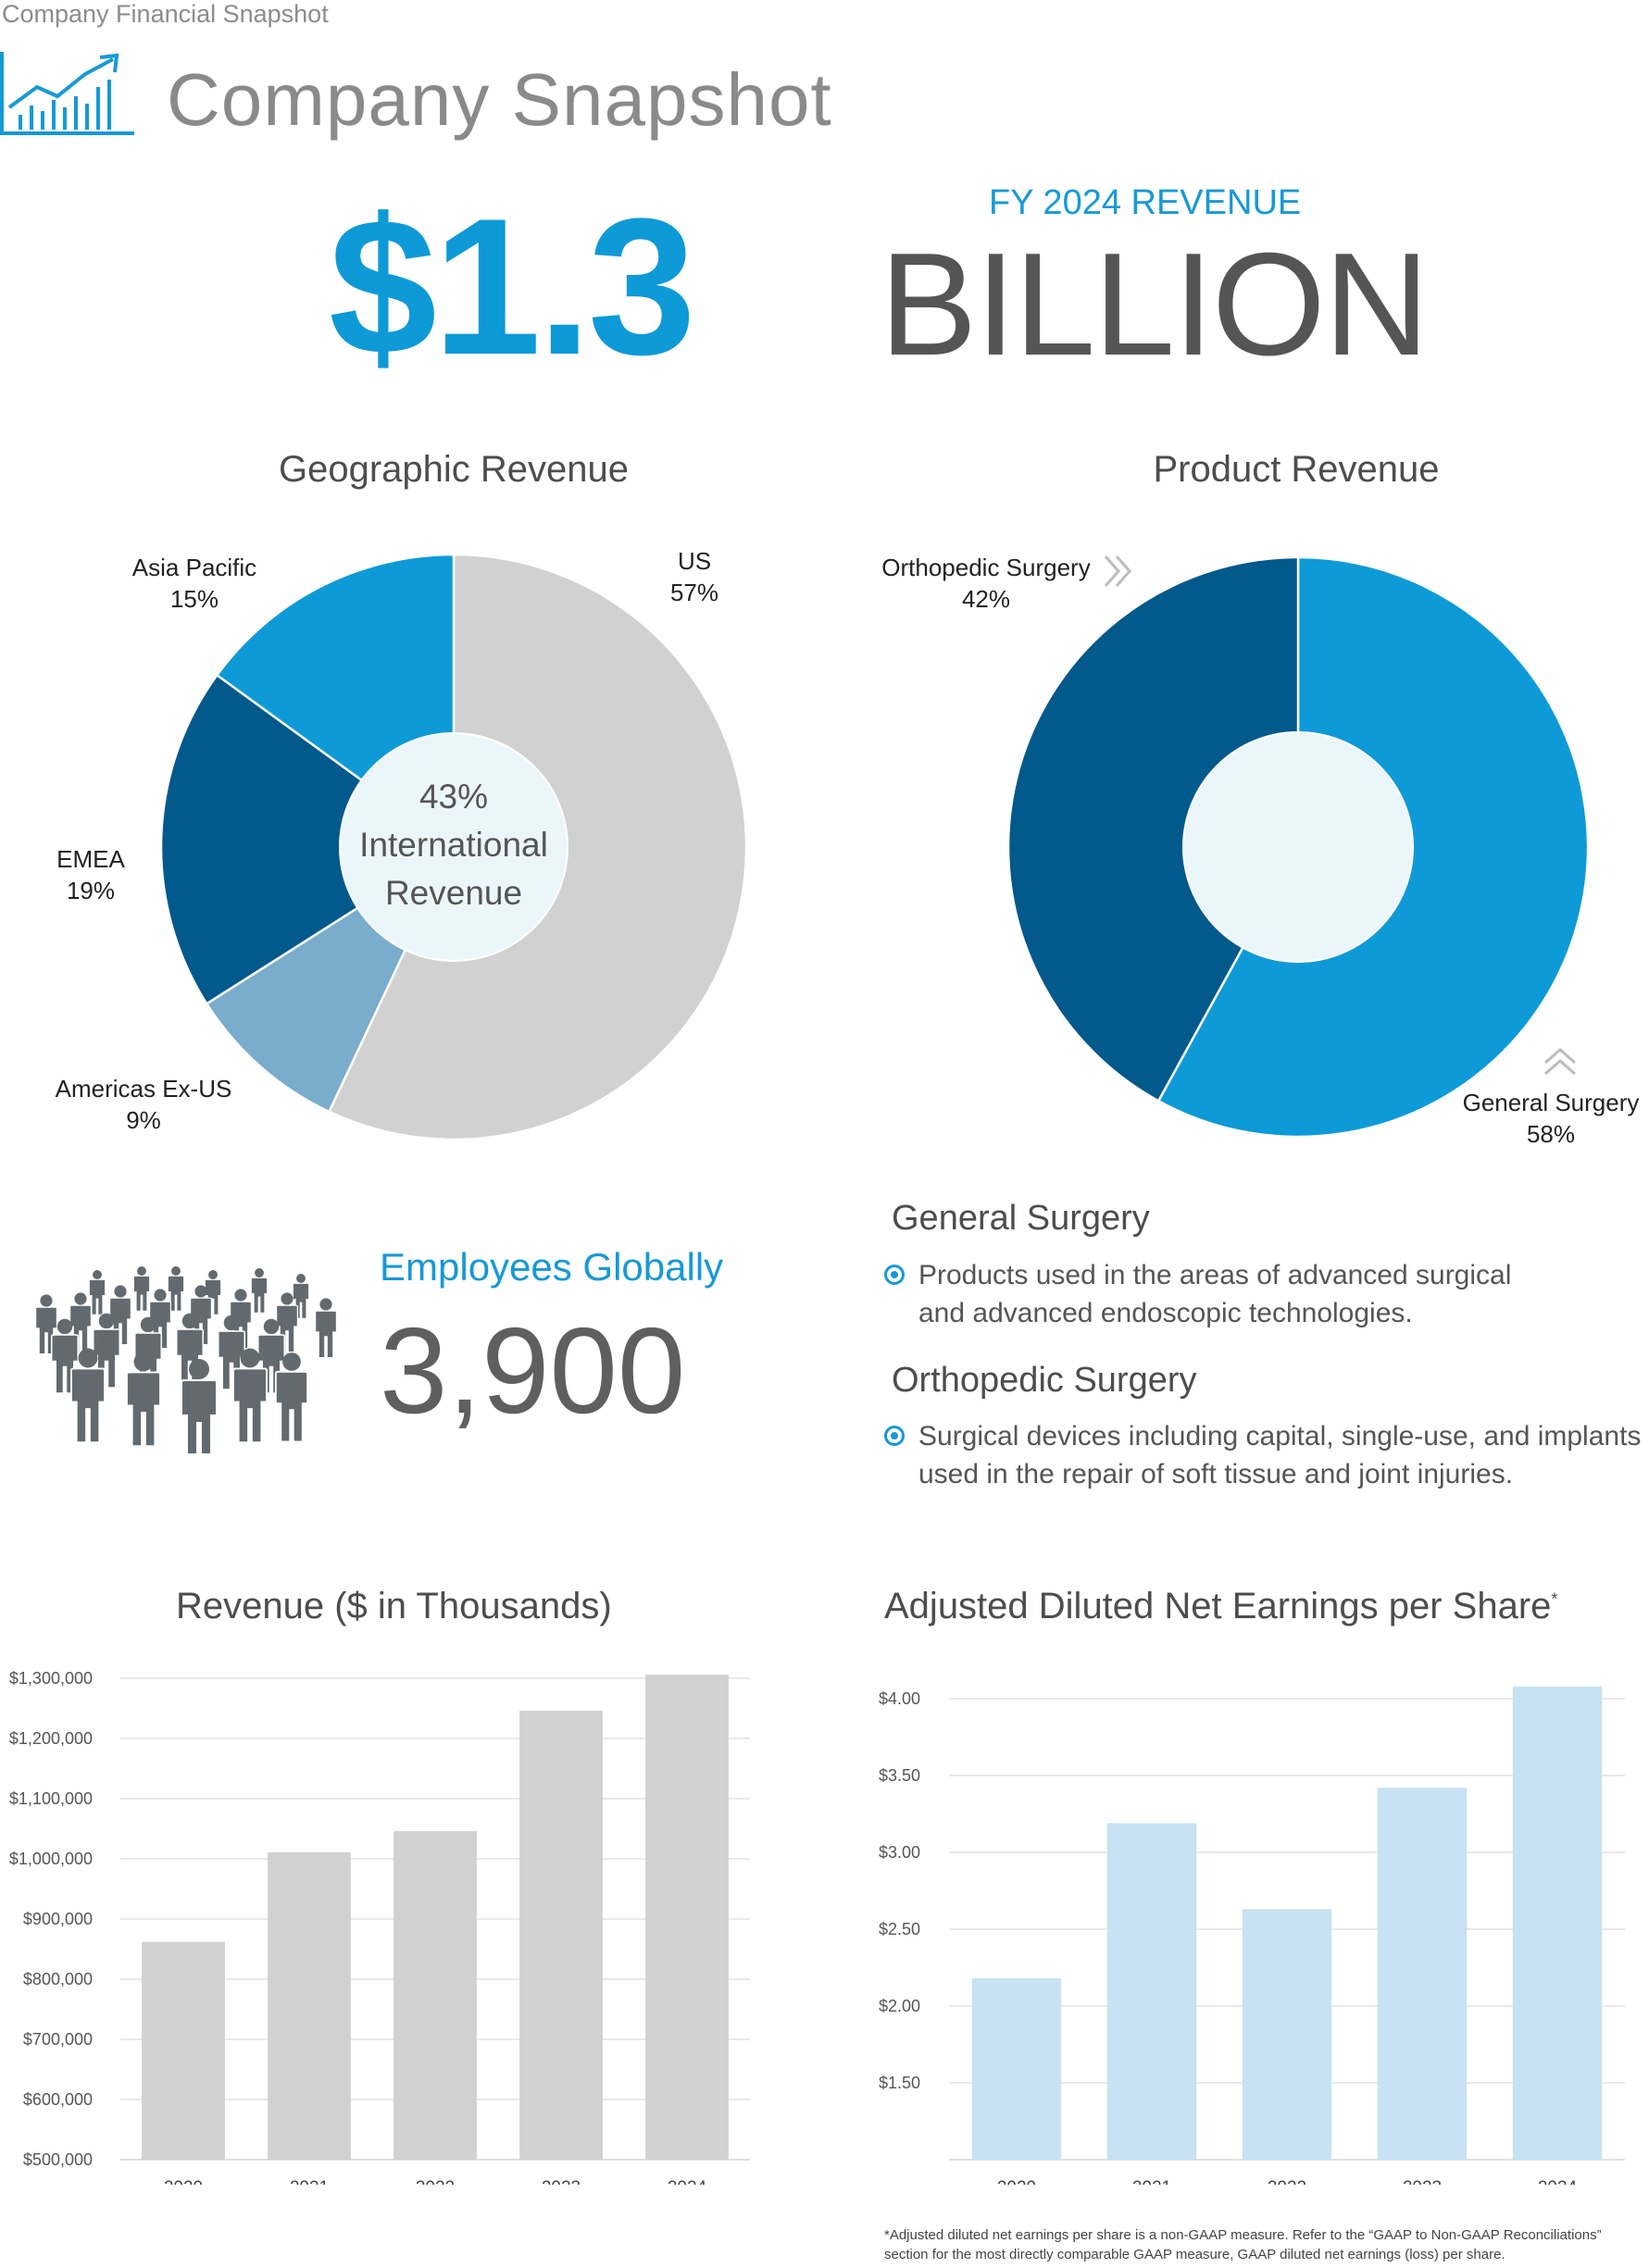  I want to click on geo-center-line2: International, so click(453, 844).